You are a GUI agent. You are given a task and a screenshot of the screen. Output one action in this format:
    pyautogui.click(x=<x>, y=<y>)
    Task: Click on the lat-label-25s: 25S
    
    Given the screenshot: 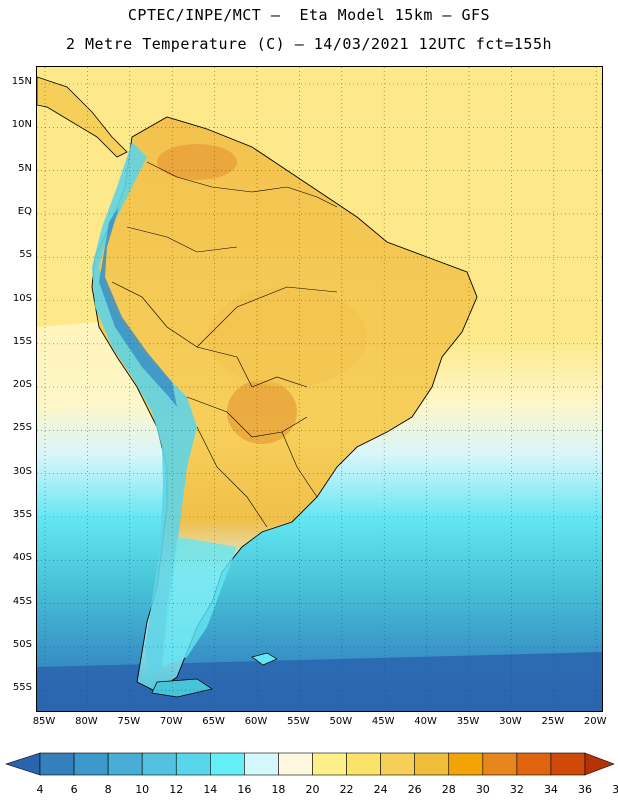 What is the action you would take?
    pyautogui.click(x=22, y=428)
    